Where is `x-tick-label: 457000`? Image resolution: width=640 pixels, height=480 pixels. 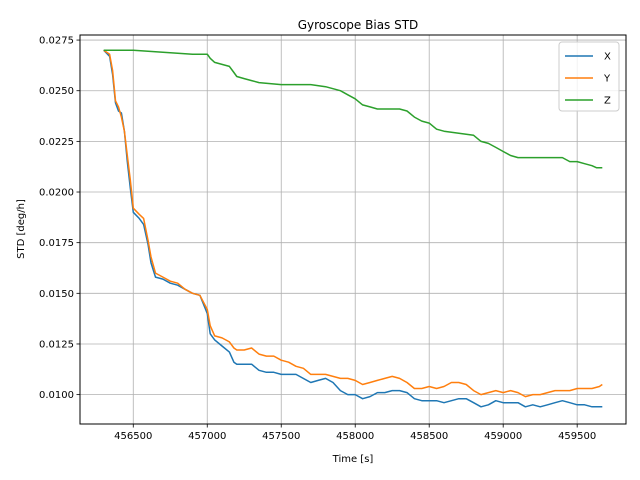
x-tick-label: 457000 is located at coordinates (207, 436).